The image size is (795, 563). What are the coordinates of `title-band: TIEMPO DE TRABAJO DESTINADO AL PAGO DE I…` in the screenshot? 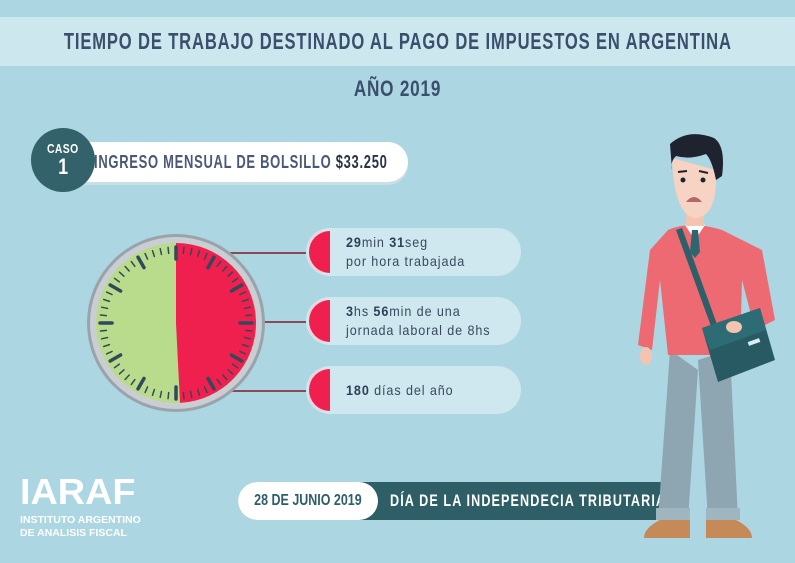 It's located at (397, 41).